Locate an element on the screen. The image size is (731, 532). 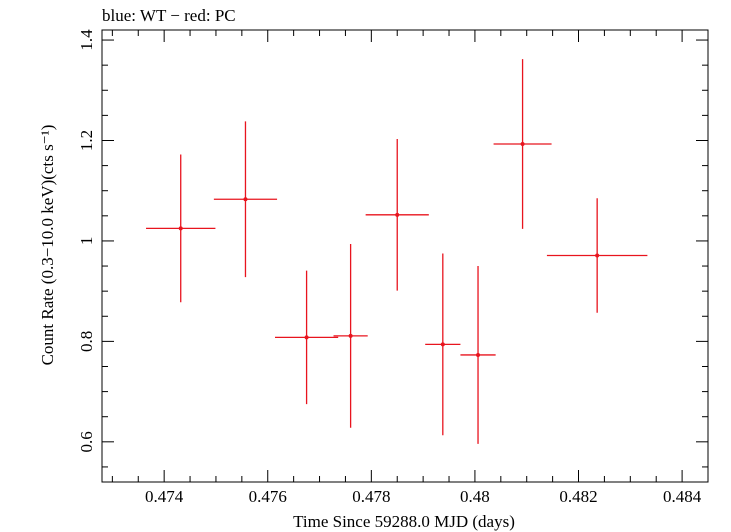
x-tick-label: 0.478 is located at coordinates (371, 496).